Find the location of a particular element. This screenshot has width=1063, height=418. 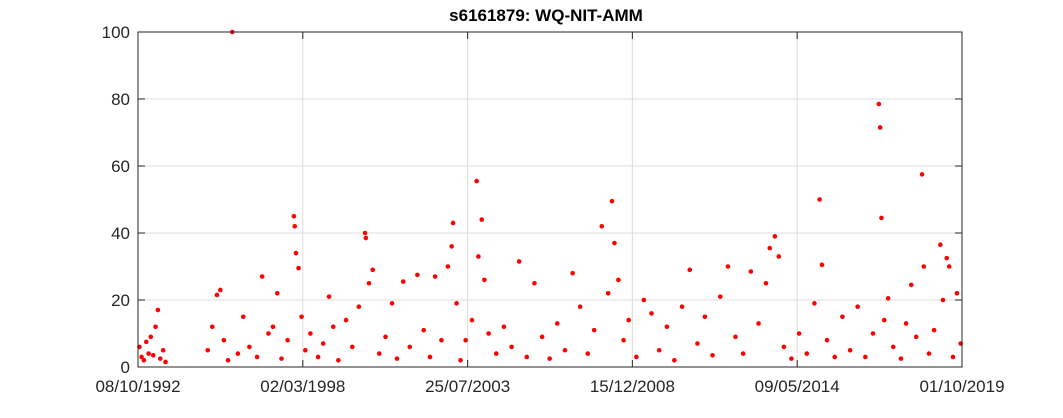

y-tick-label: 20 is located at coordinates (120, 300).